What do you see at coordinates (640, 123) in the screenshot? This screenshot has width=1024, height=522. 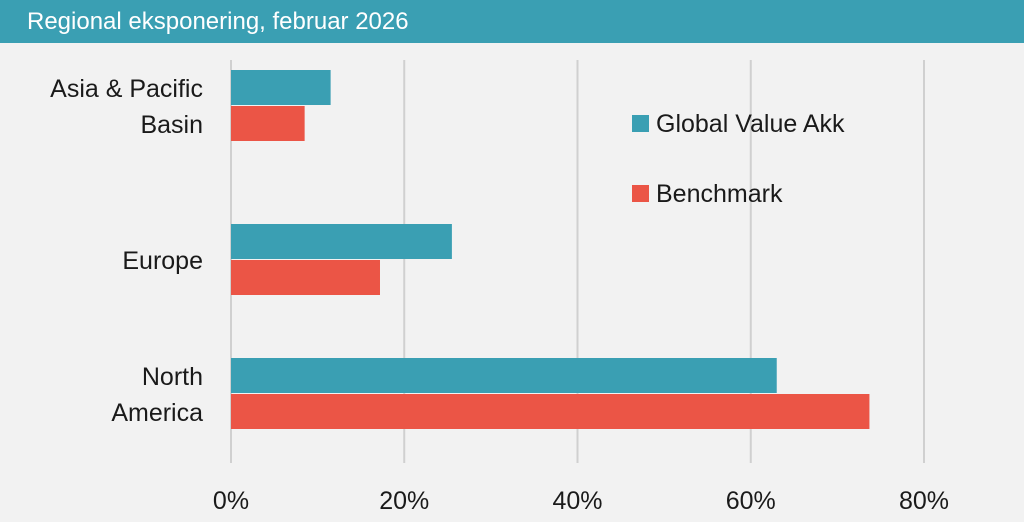 I see `legend-swatch-global-value-akk` at bounding box center [640, 123].